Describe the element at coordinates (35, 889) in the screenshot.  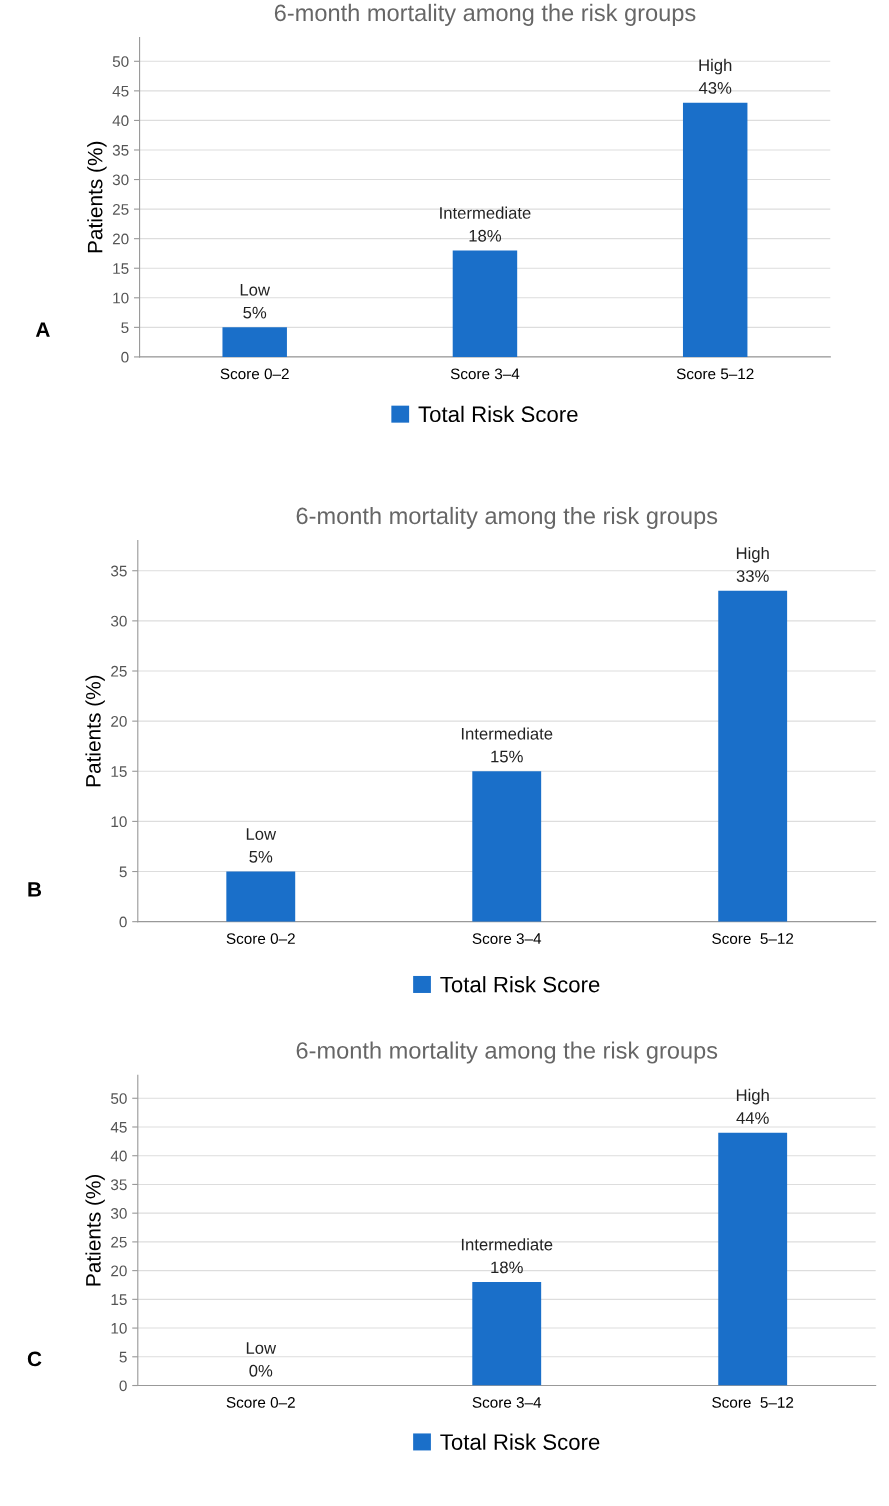
I see `text: B` at that location.